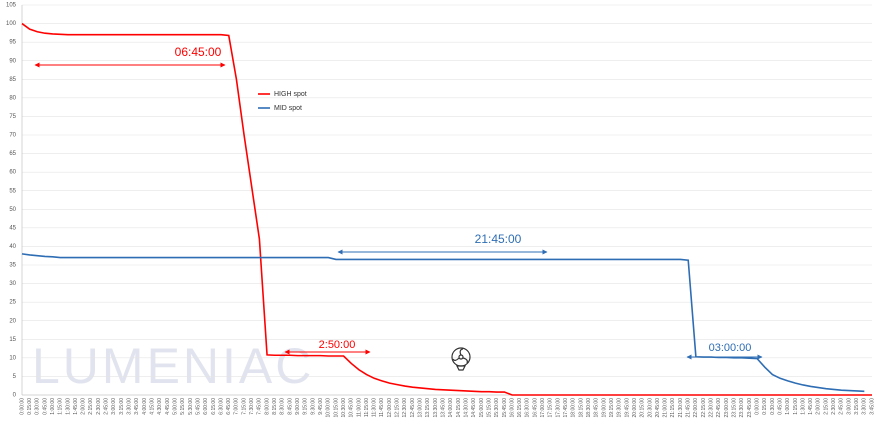  What do you see at coordinates (375, 407) in the screenshot?
I see `x-tick-label: 11:30:00` at bounding box center [375, 407].